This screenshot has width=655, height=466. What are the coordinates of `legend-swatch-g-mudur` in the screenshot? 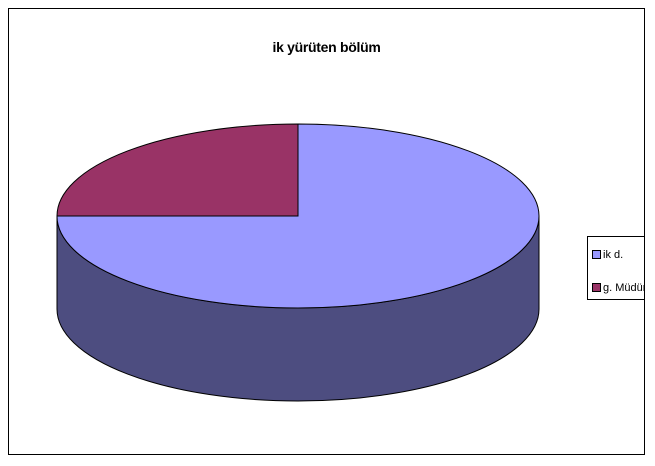 It's located at (596, 287).